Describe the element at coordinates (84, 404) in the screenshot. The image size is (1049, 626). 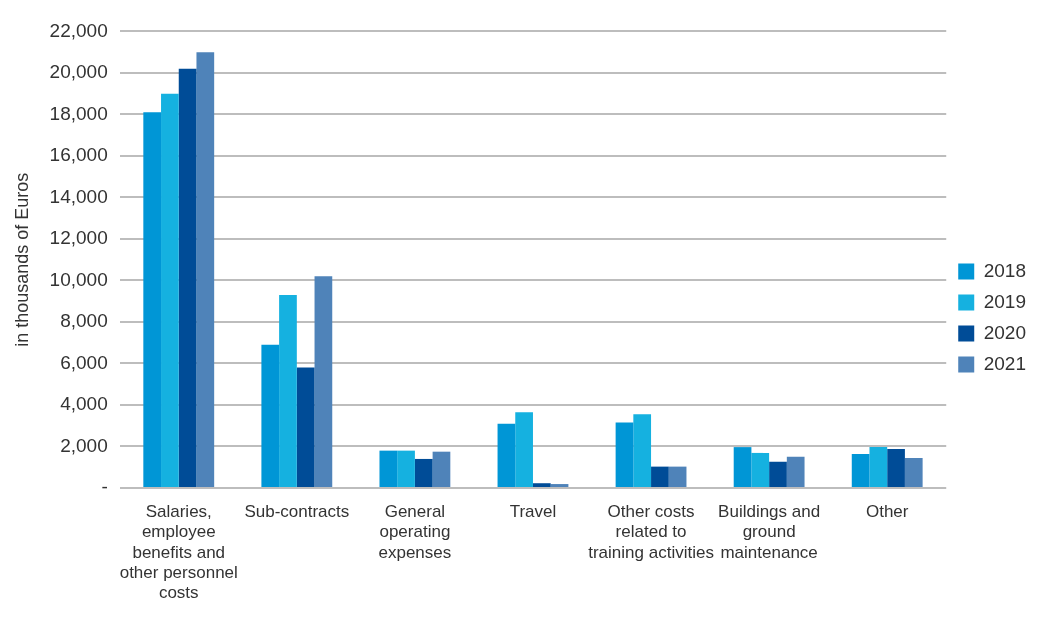
I see `y-tick-label: 4,000` at that location.